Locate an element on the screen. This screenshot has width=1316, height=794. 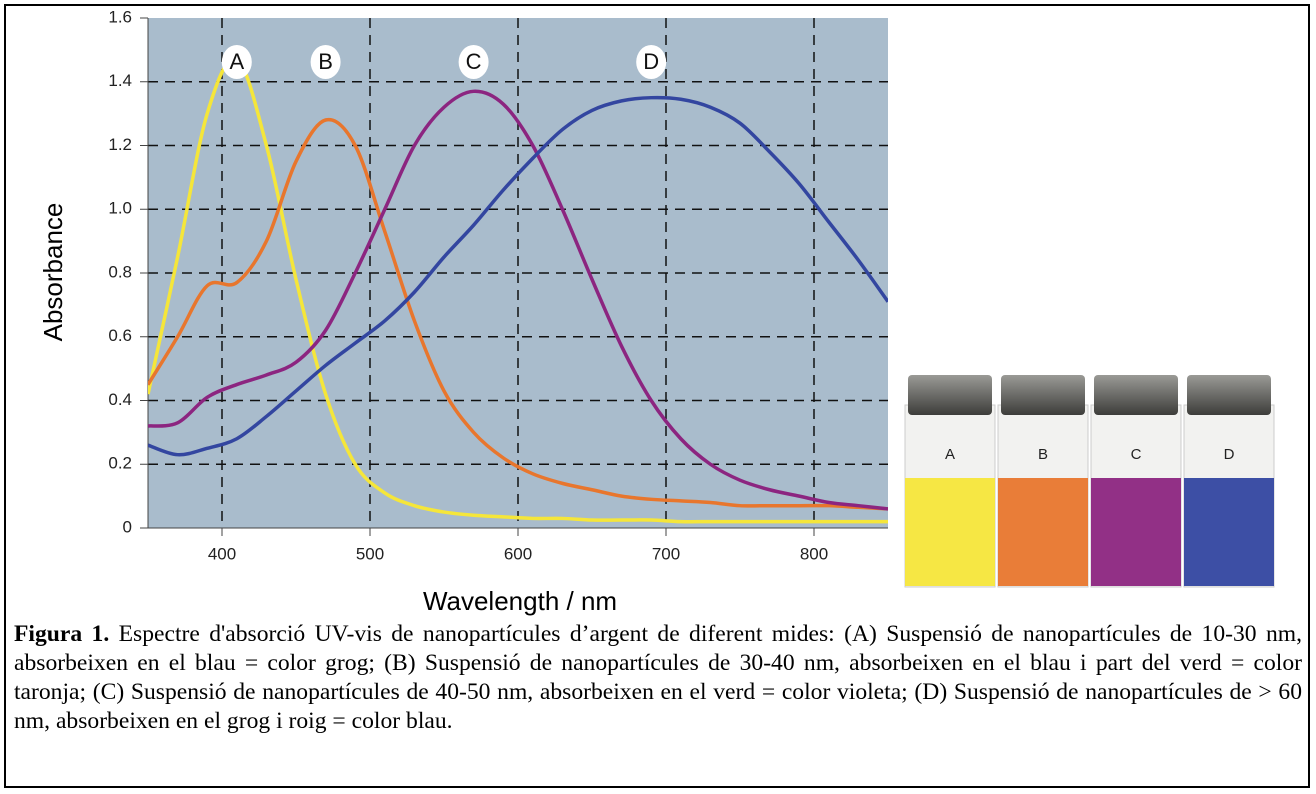
y-tick-label: 1.0 is located at coordinates (120, 208).